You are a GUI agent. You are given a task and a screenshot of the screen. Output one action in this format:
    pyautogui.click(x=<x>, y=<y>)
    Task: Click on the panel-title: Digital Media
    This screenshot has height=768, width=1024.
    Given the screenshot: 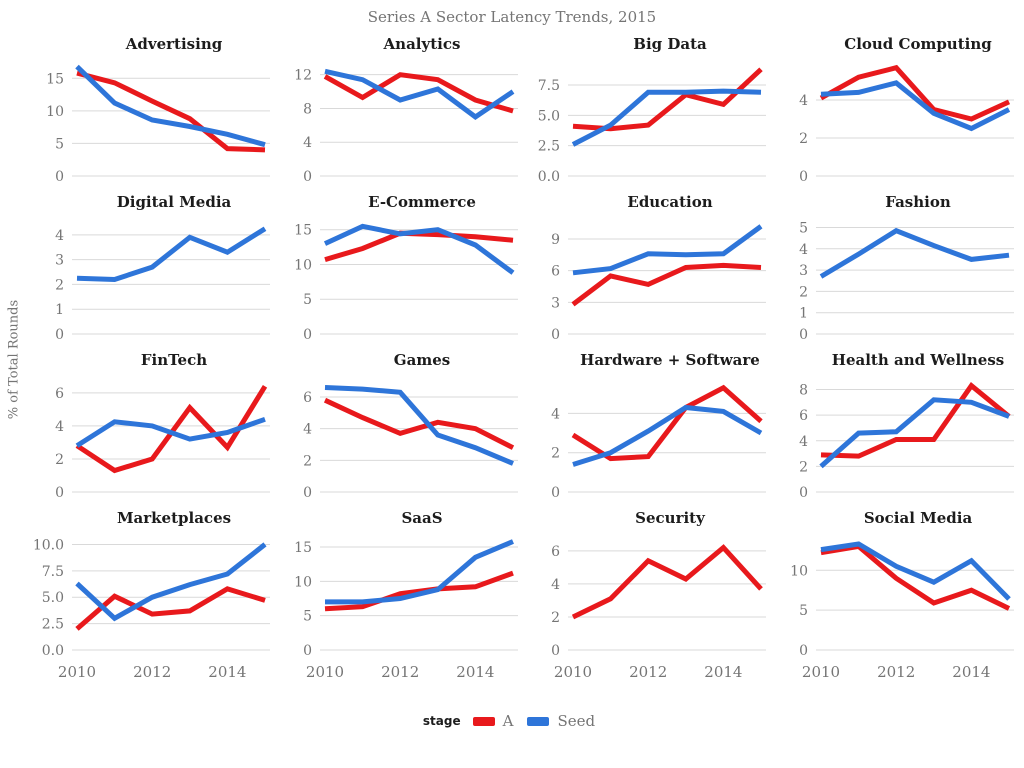 What is the action you would take?
    pyautogui.click(x=174, y=202)
    